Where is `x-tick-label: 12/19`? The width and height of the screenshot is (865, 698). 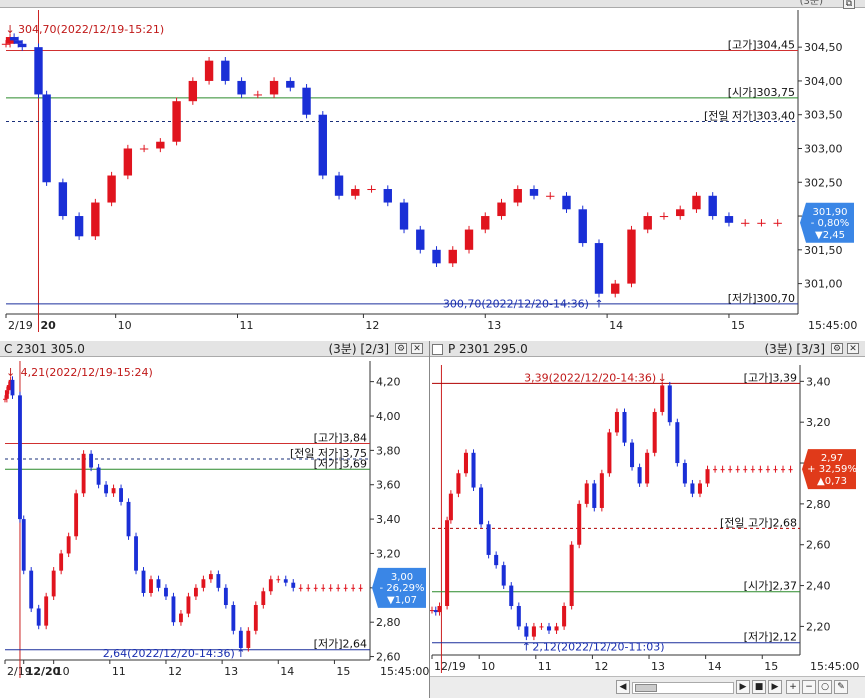
x-tick-label: 12/19 is located at coordinates (450, 666).